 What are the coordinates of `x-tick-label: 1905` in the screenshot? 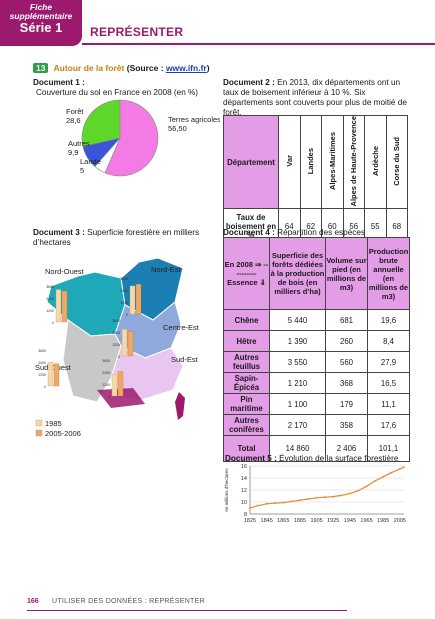 It's located at (316, 521).